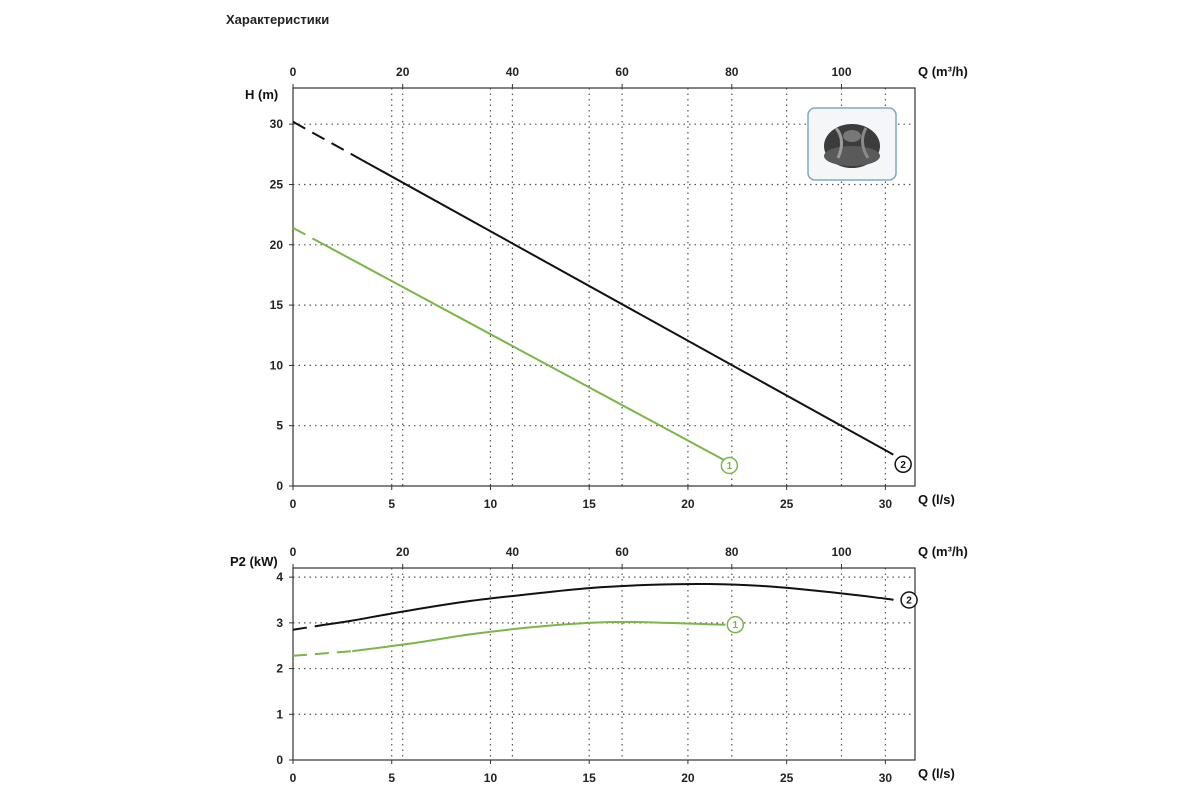  I want to click on impeller-base, so click(852, 156).